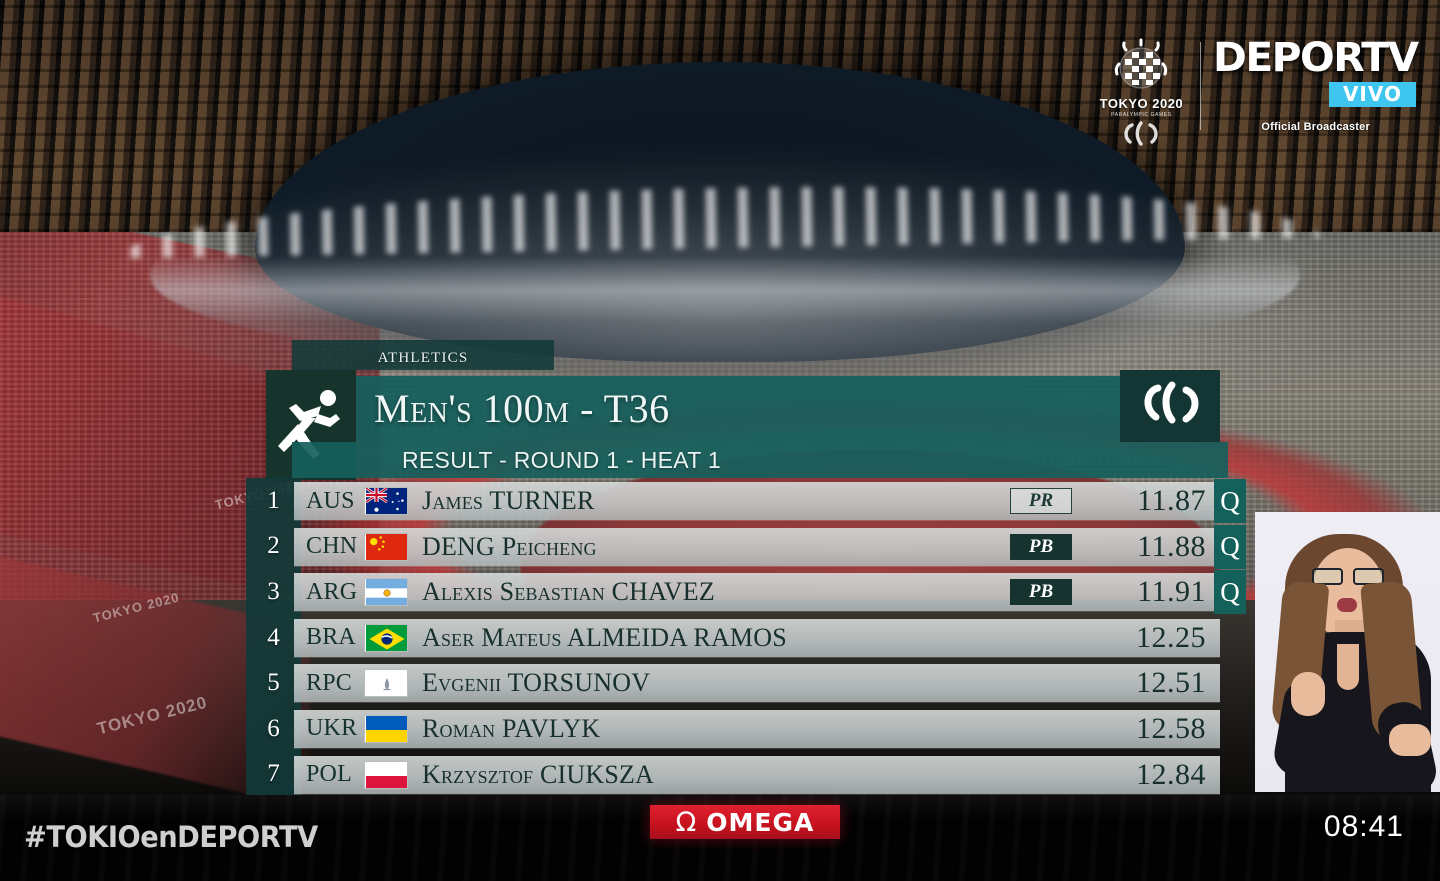 The image size is (1440, 881). I want to click on rank-cell: 6, so click(273, 728).